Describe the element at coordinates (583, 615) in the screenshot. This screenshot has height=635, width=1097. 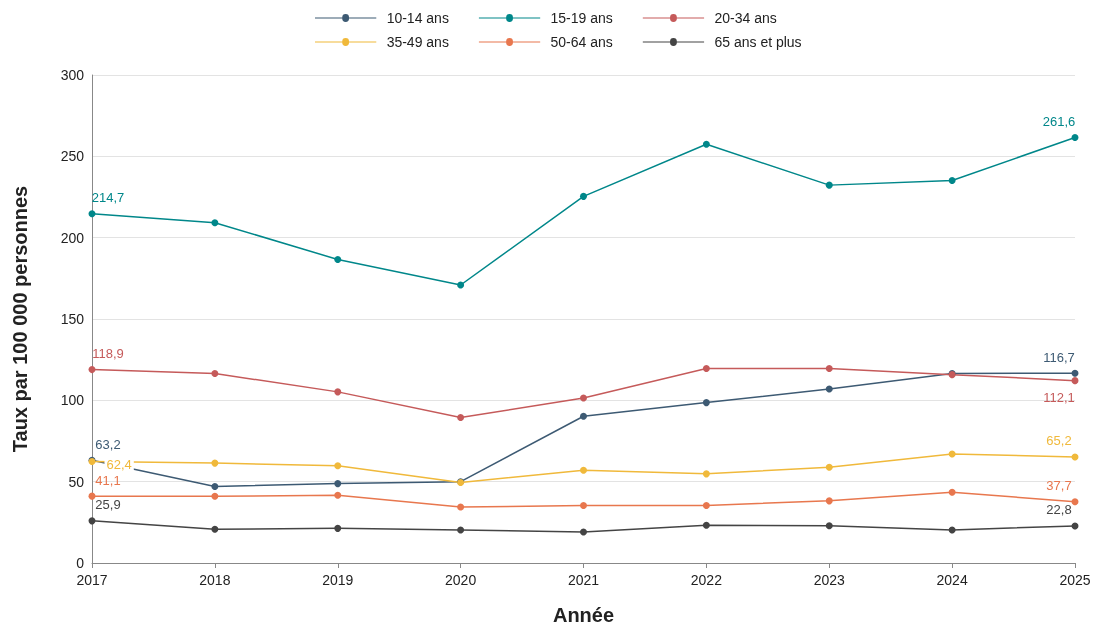
I see `x-axis-title: Année` at that location.